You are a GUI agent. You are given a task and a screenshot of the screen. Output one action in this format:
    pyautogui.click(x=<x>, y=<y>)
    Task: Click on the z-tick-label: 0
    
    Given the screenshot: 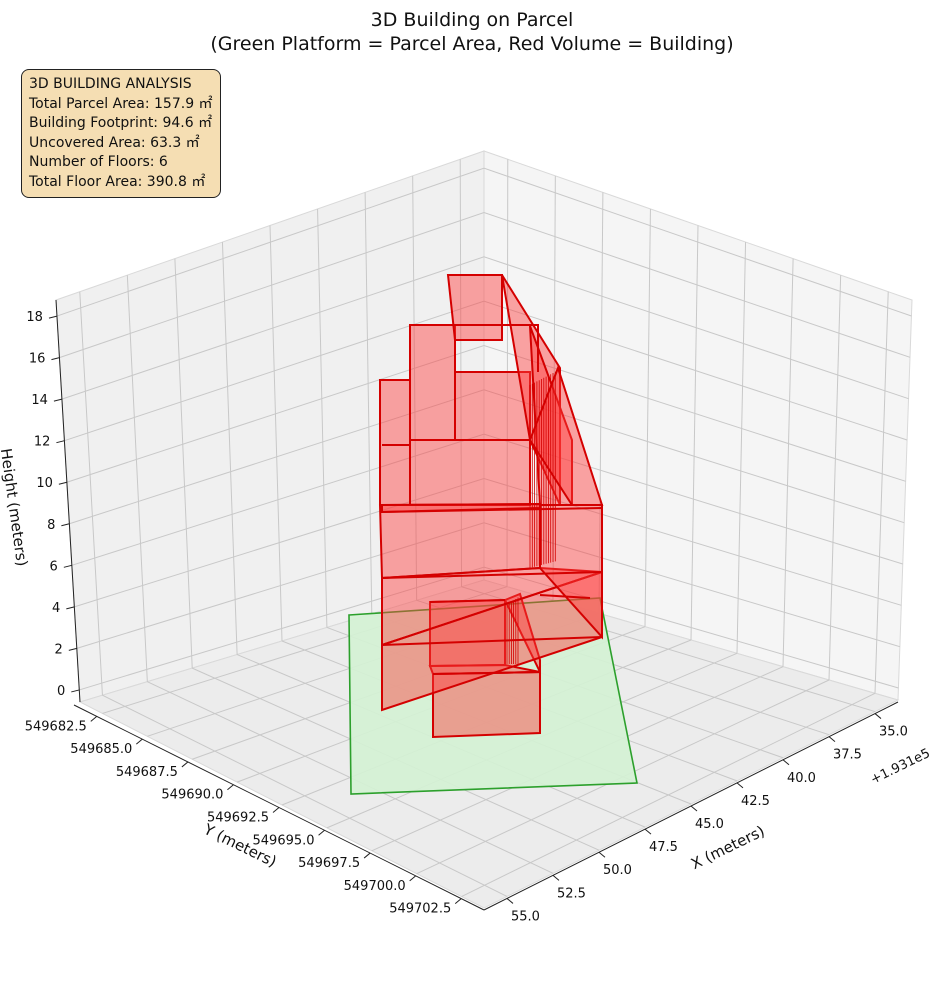 What is the action you would take?
    pyautogui.click(x=61, y=691)
    